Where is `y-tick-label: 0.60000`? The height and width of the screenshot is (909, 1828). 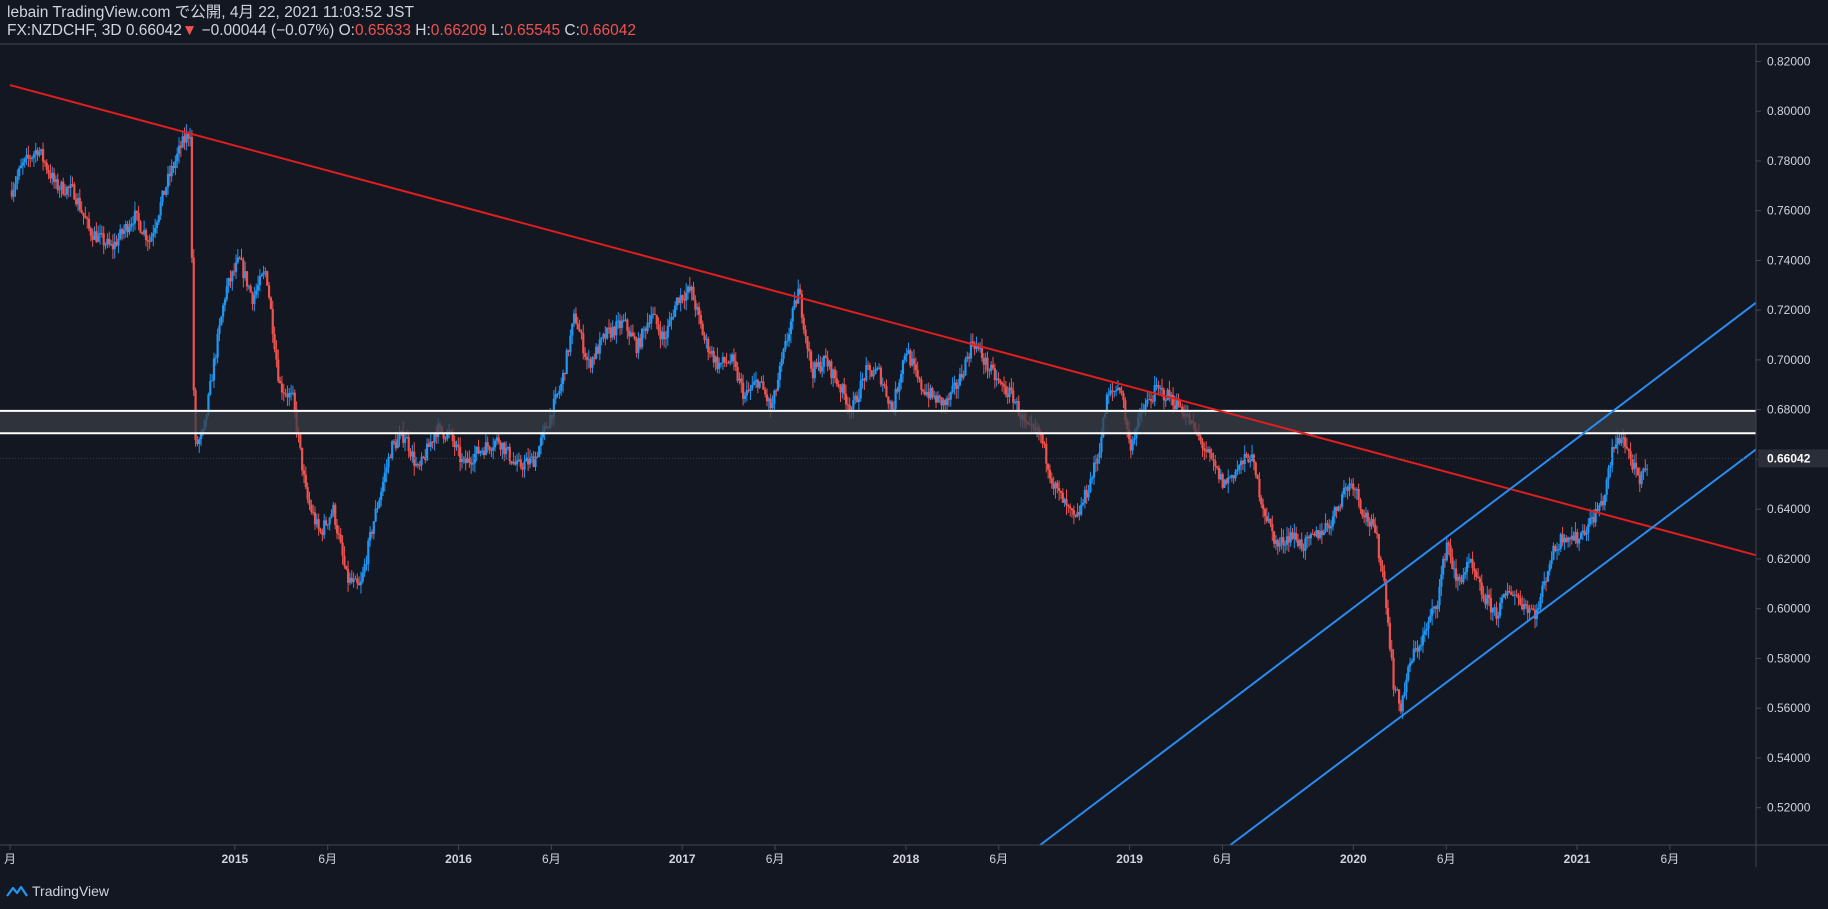
y-tick-label: 0.60000 is located at coordinates (1789, 609).